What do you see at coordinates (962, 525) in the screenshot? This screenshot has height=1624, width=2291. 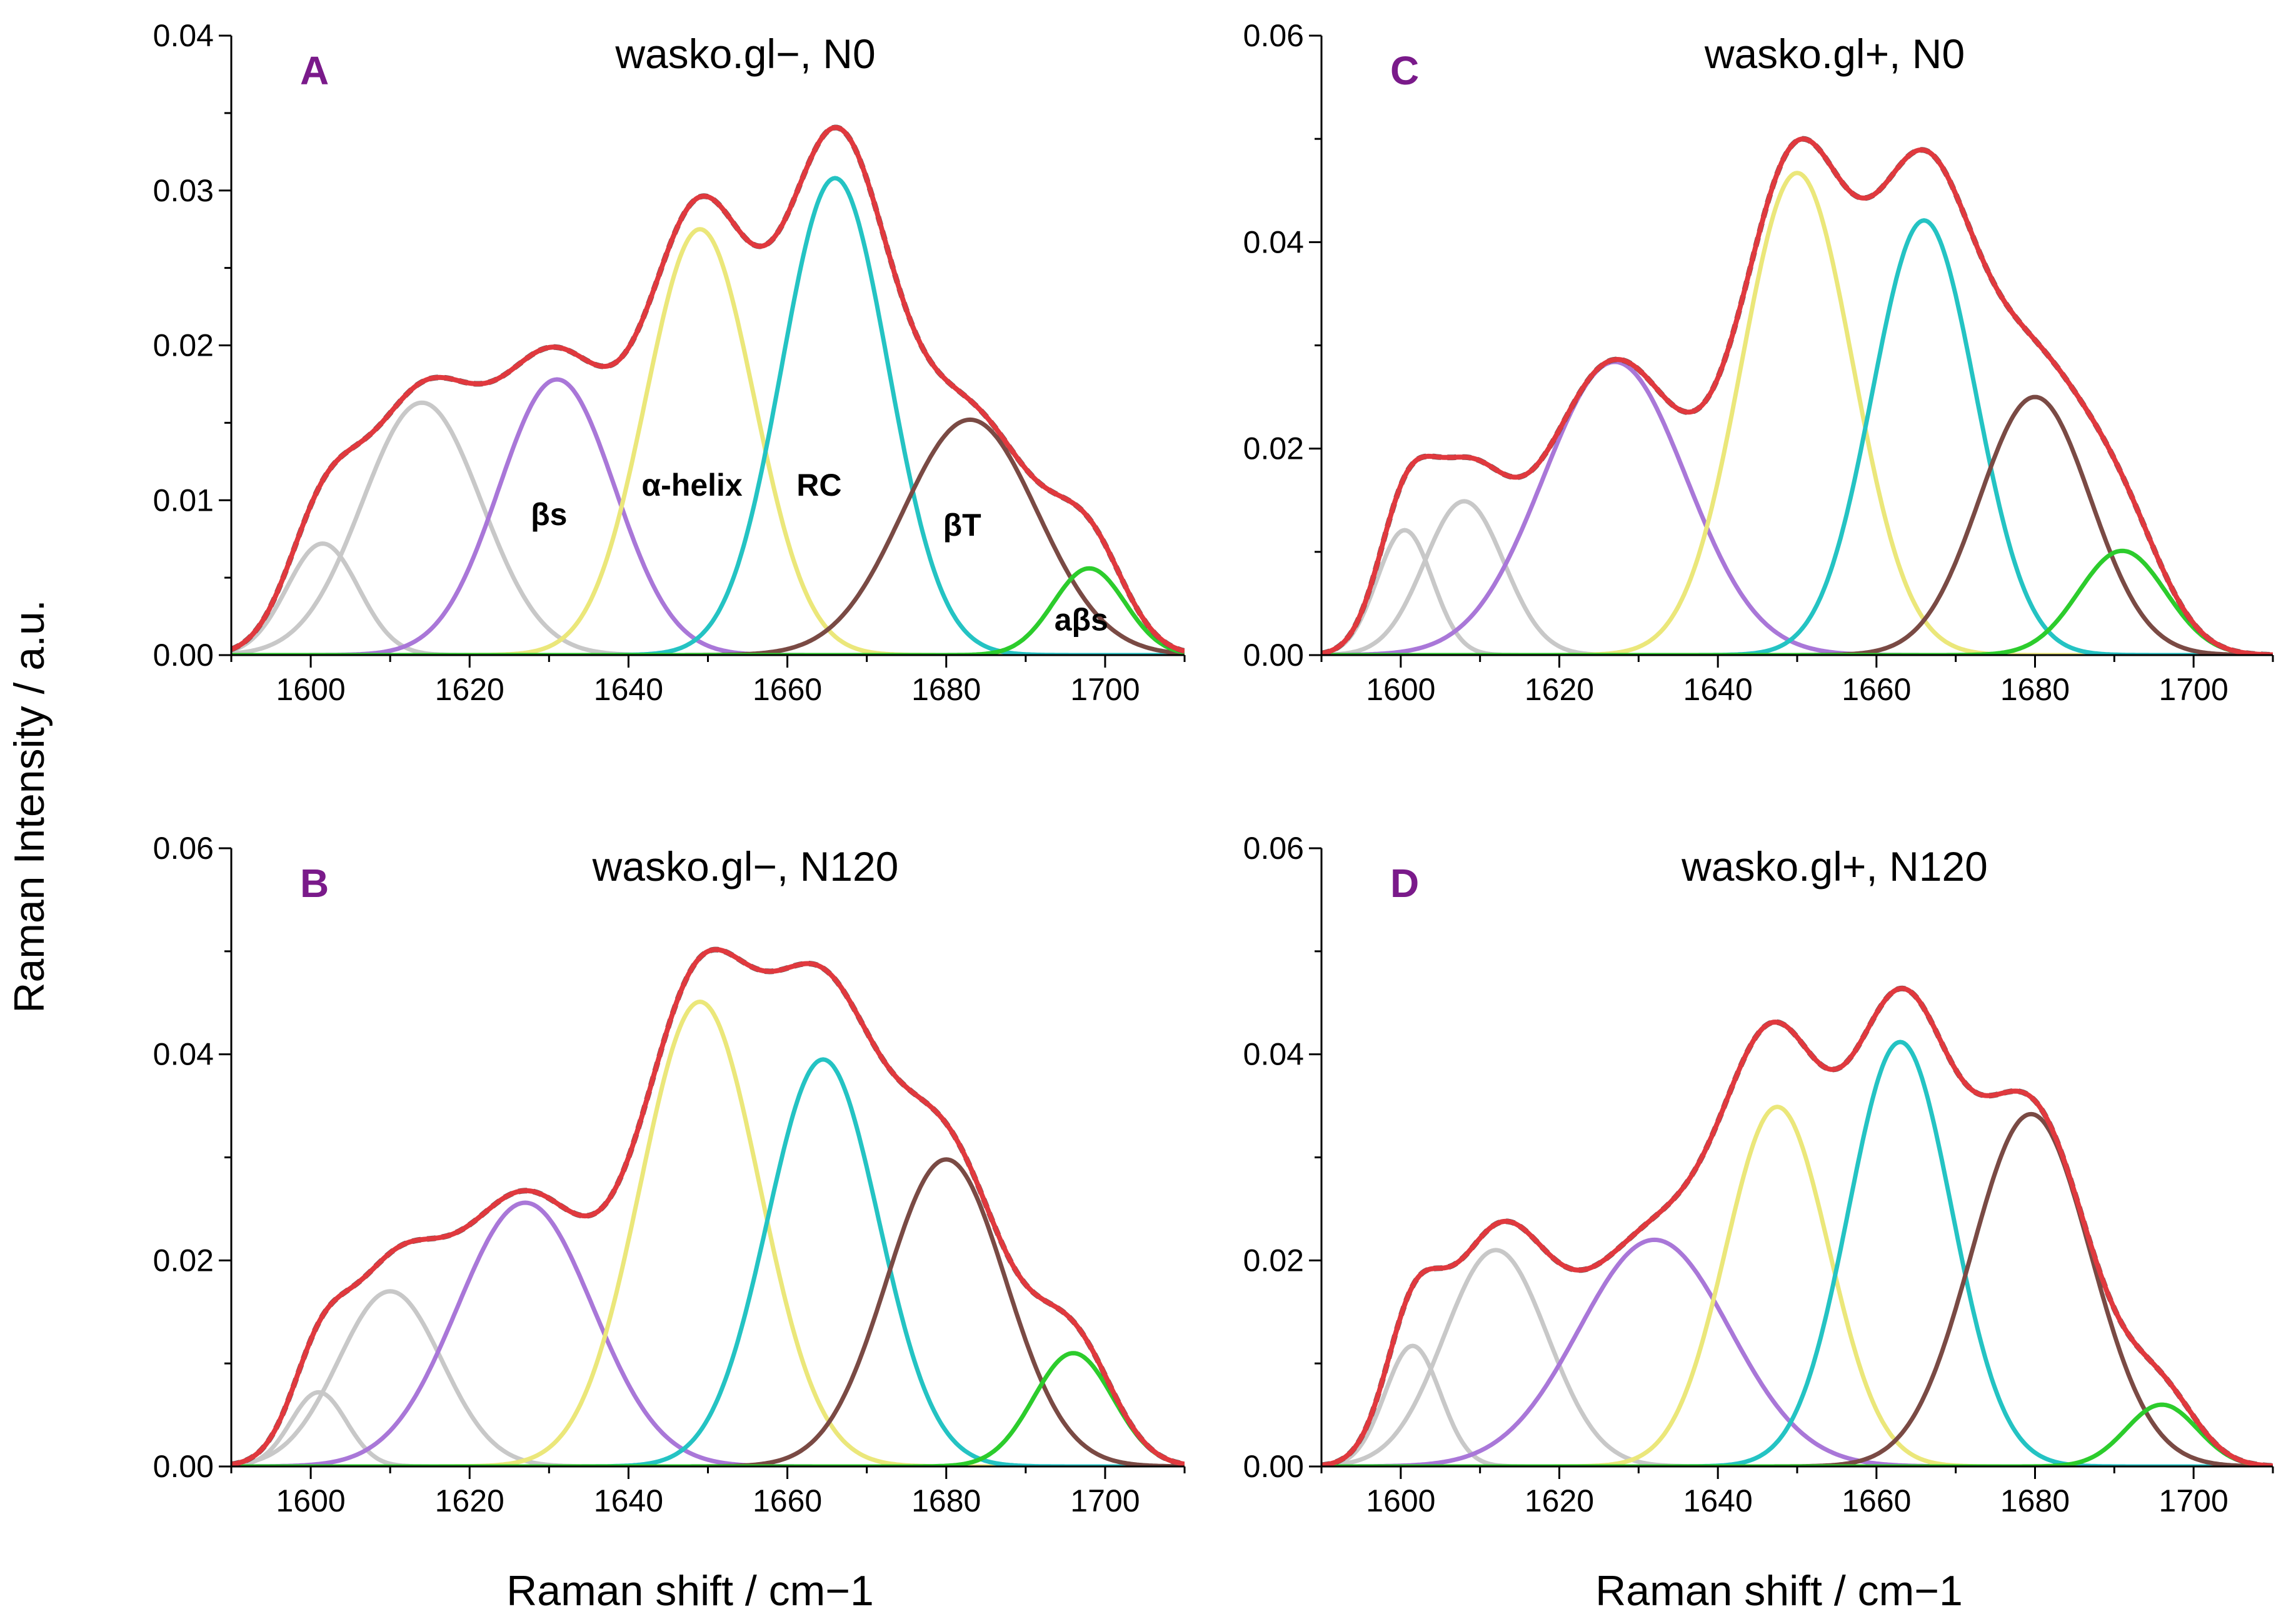 I see `band-label: βT` at bounding box center [962, 525].